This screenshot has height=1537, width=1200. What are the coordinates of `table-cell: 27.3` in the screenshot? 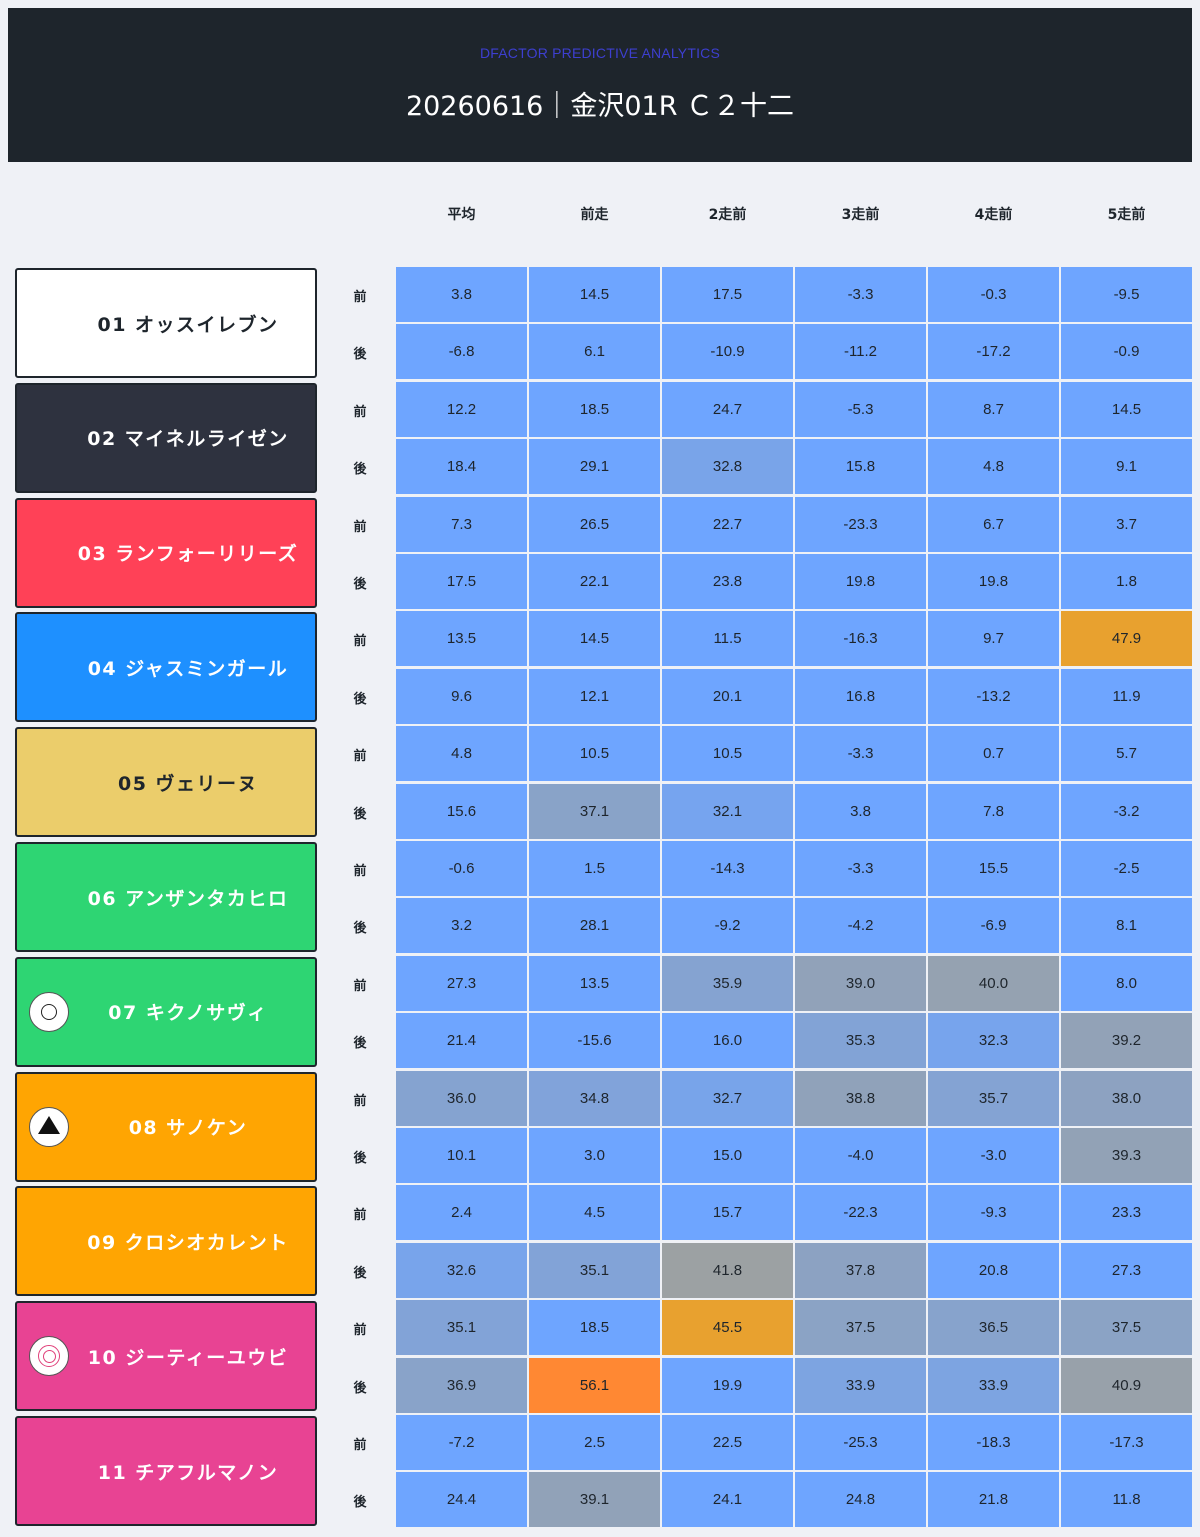 It's located at (1126, 1270).